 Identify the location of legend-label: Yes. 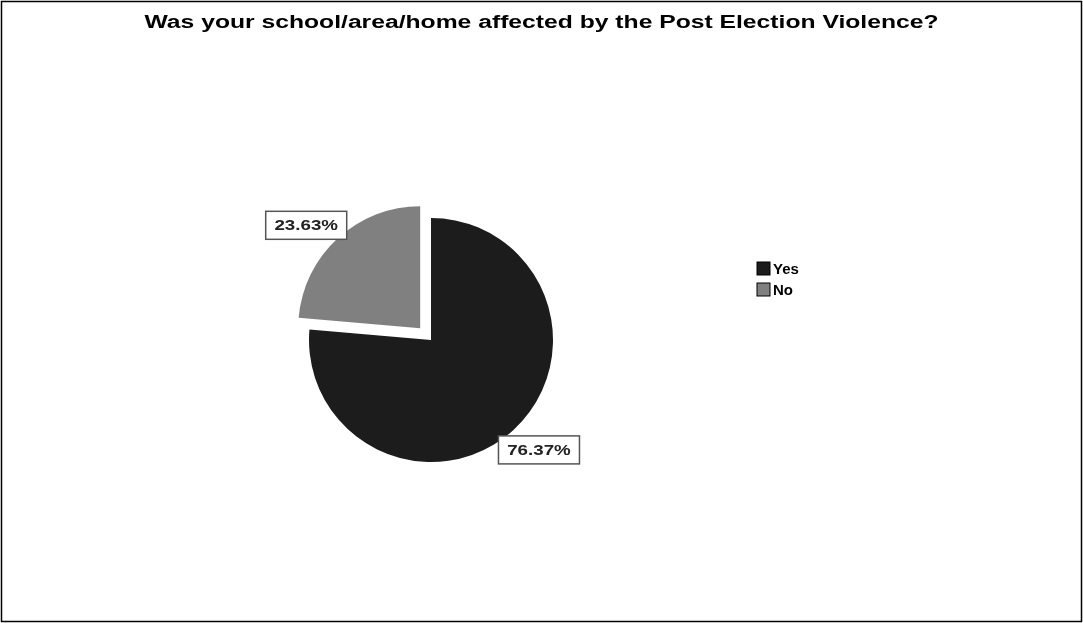
(786, 268).